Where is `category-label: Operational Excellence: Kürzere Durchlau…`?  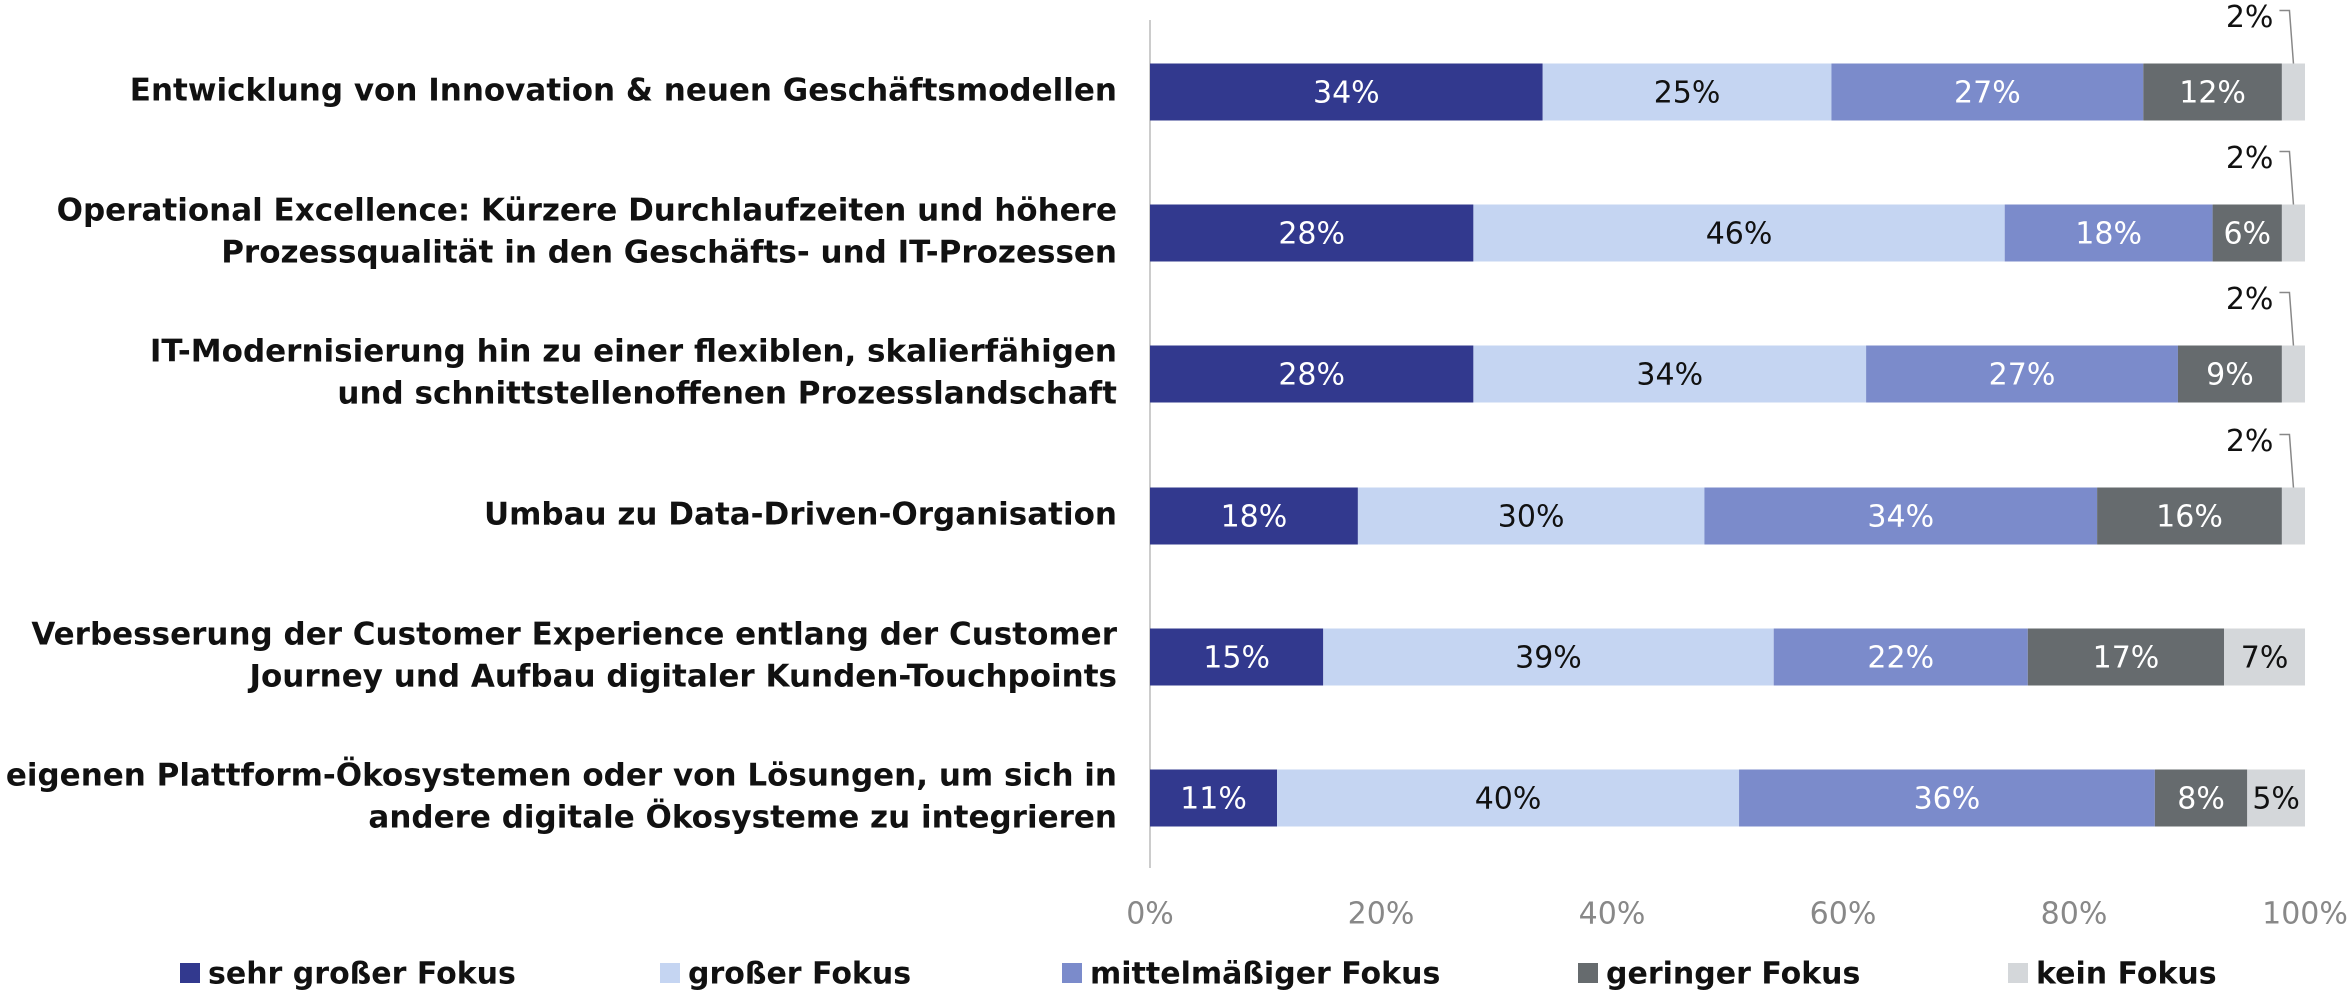
category-label: Operational Excellence: Kürzere Durchlau… is located at coordinates (587, 211).